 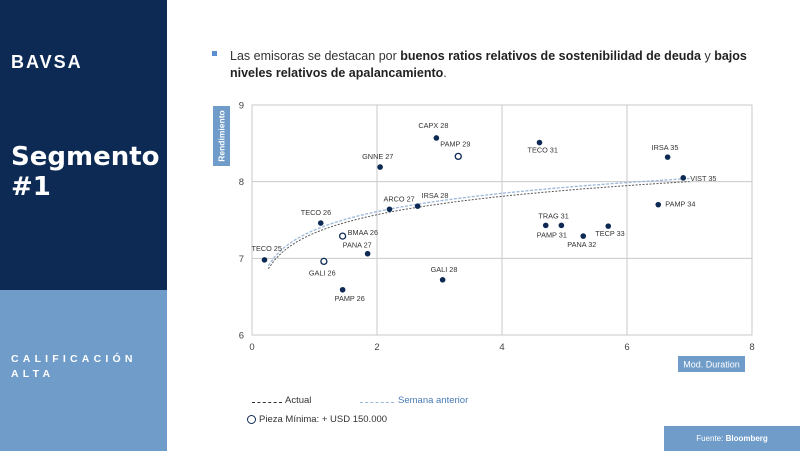 I want to click on data-point-label: TECO 26, so click(x=316, y=212).